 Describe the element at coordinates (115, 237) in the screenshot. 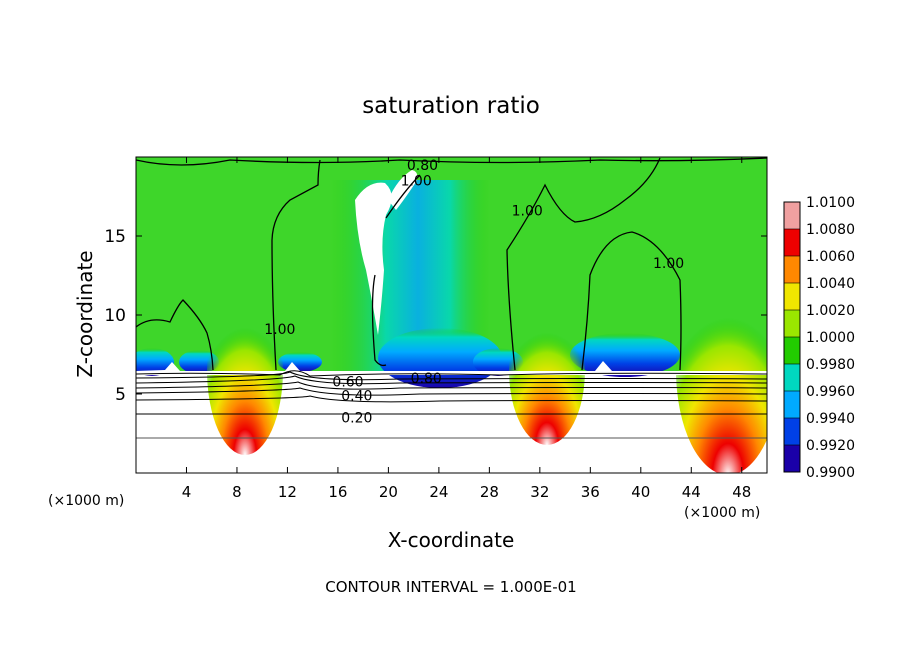

I see `y-tick-label: 15` at that location.